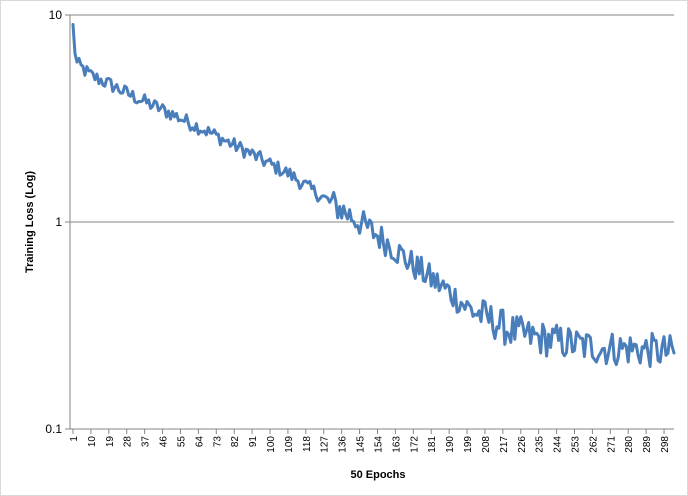 Image resolution: width=688 pixels, height=496 pixels. Describe the element at coordinates (540, 444) in the screenshot. I see `x-tick-label: 235` at that location.